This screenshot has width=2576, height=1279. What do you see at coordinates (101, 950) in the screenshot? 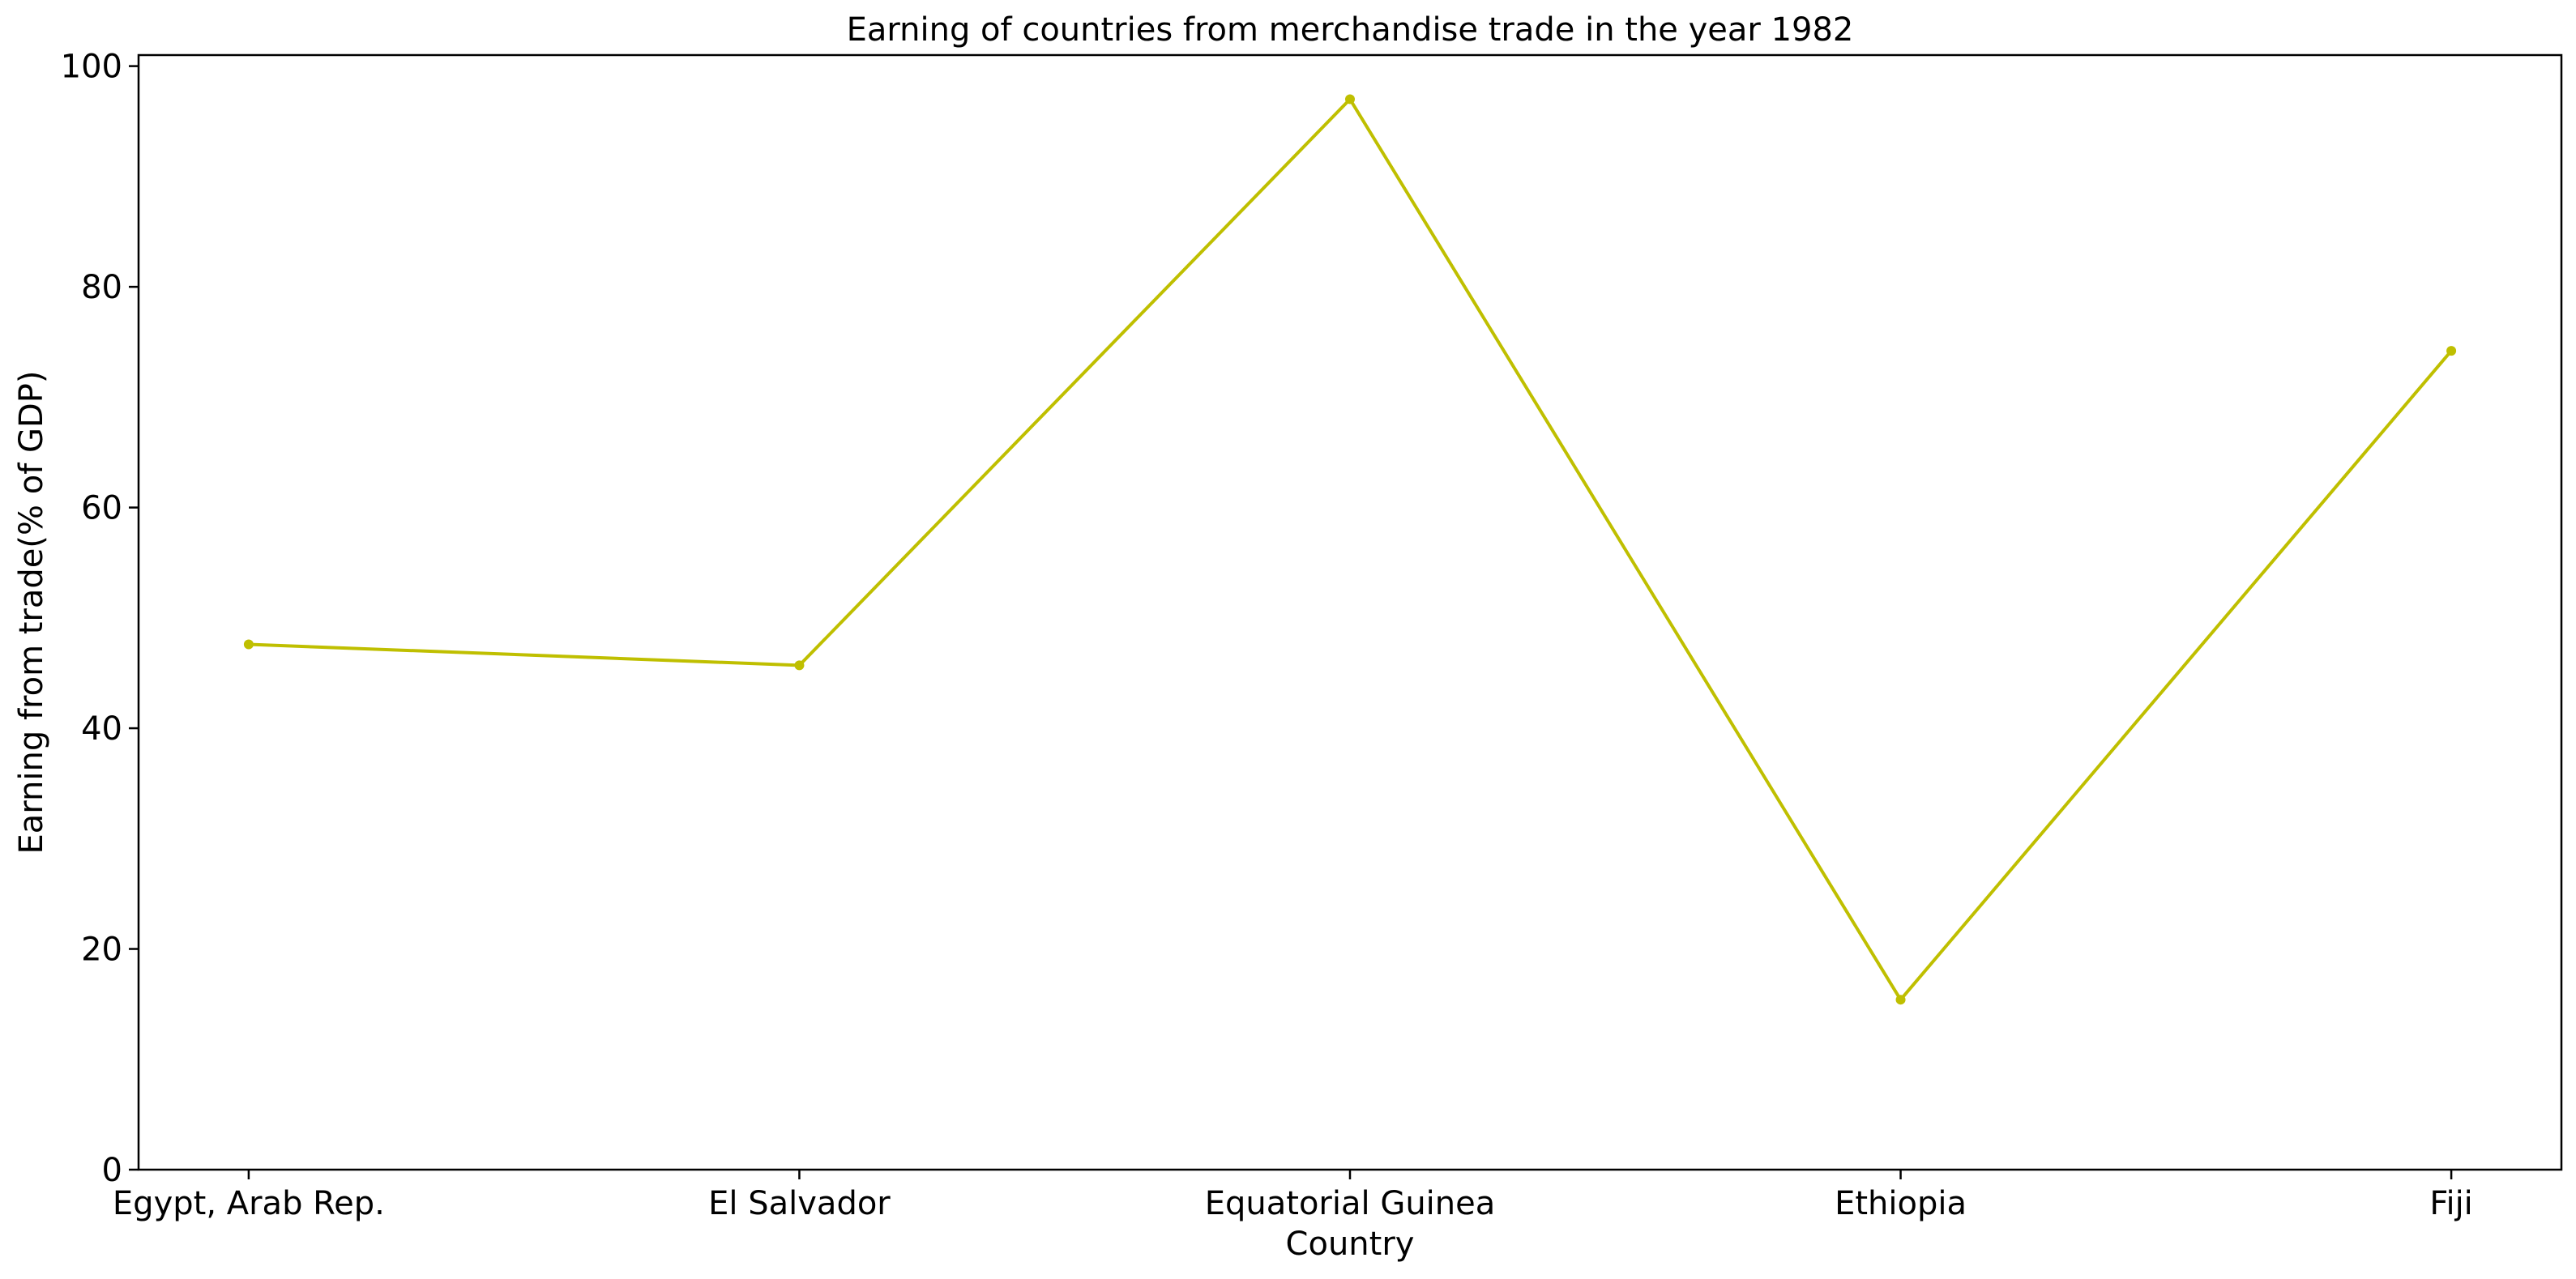
I see `y-tick-label: 20` at bounding box center [101, 950].